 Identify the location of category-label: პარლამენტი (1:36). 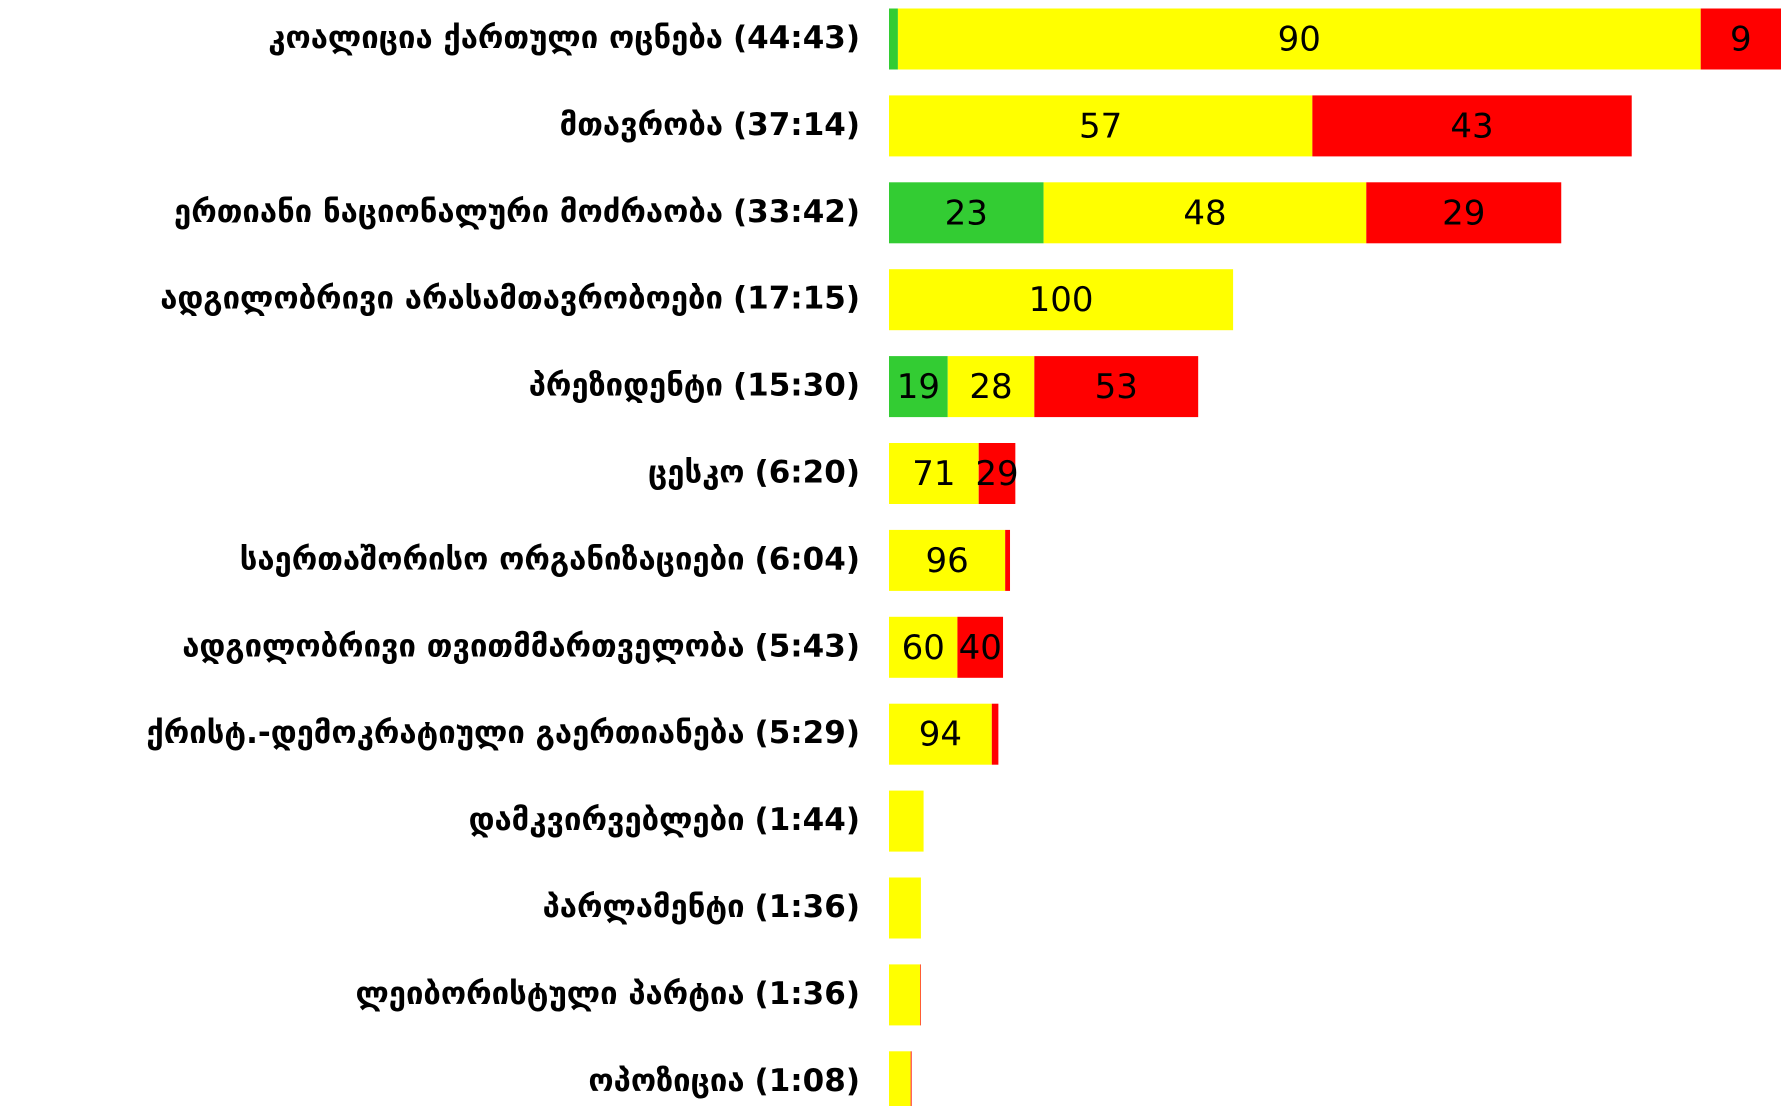
(701, 907).